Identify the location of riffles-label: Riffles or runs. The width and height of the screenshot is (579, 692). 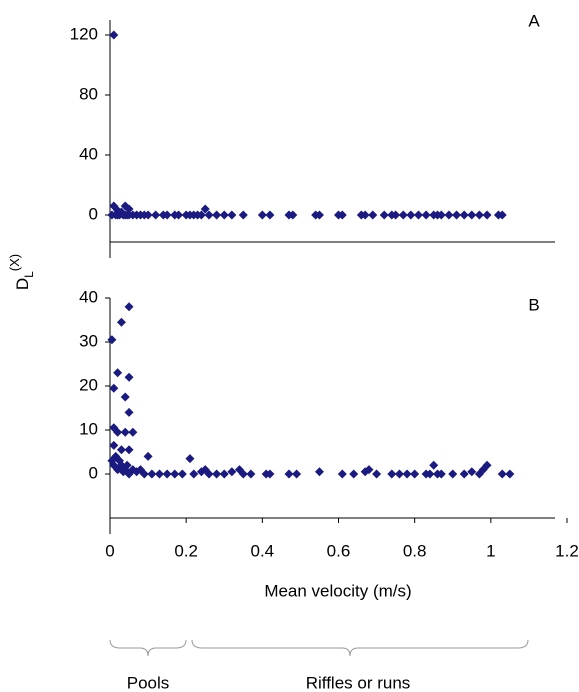
(358, 682).